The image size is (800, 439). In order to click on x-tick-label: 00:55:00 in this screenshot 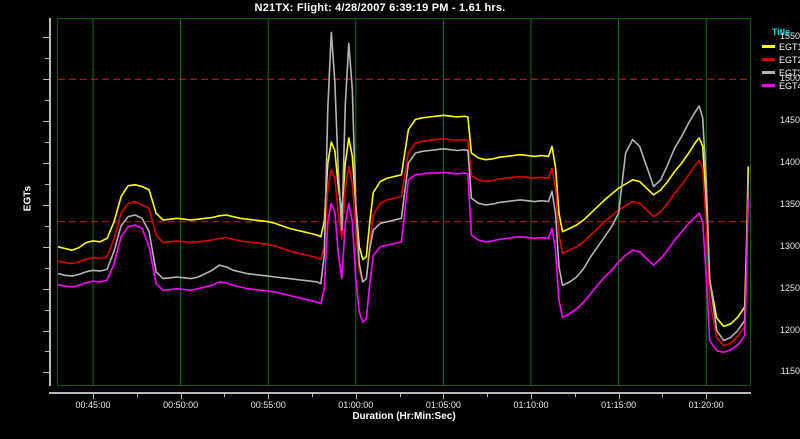, I will do `click(268, 405)`.